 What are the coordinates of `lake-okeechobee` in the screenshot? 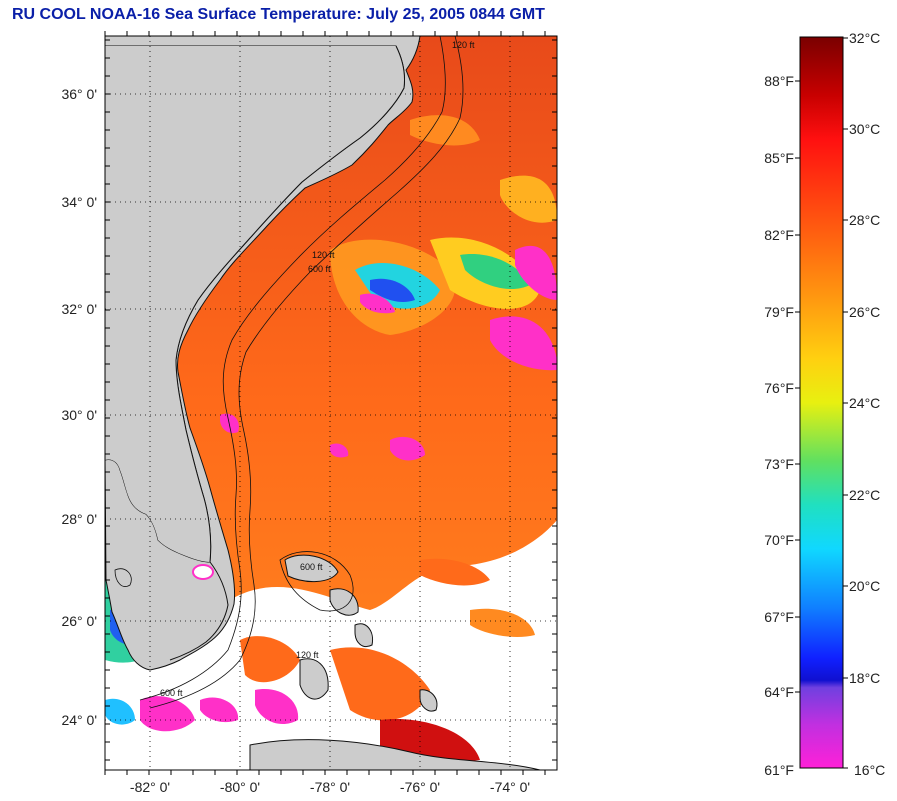 It's located at (203, 572).